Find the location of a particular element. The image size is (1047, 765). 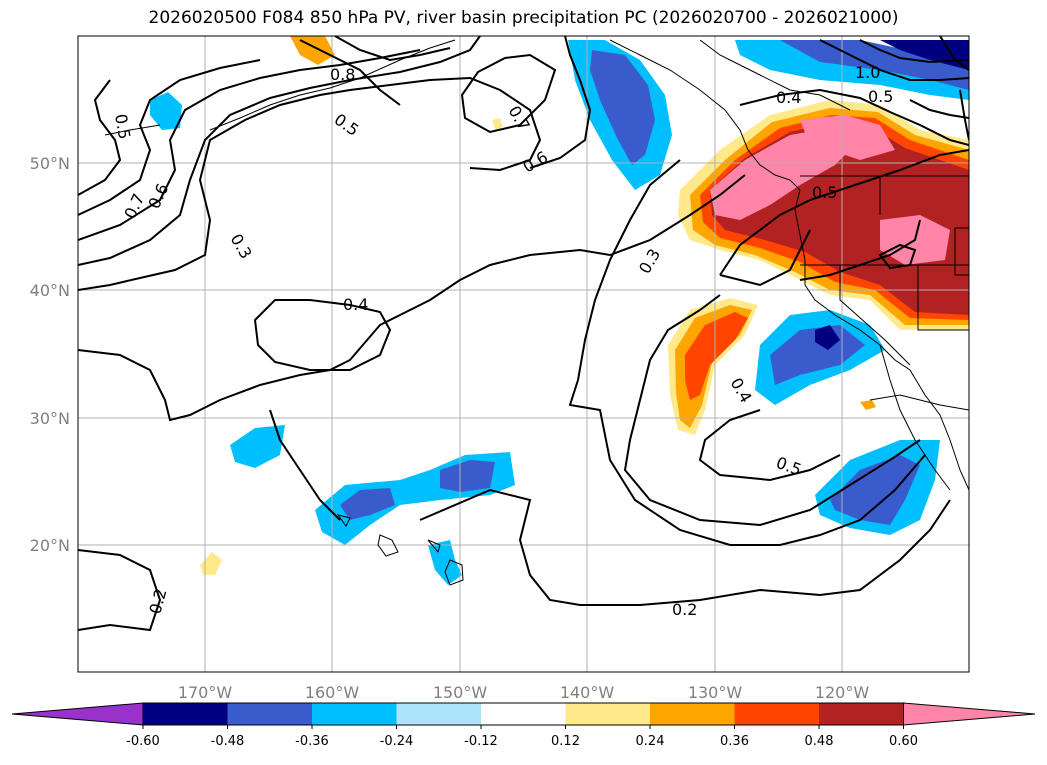

contour-label: 0.2 is located at coordinates (684, 609).